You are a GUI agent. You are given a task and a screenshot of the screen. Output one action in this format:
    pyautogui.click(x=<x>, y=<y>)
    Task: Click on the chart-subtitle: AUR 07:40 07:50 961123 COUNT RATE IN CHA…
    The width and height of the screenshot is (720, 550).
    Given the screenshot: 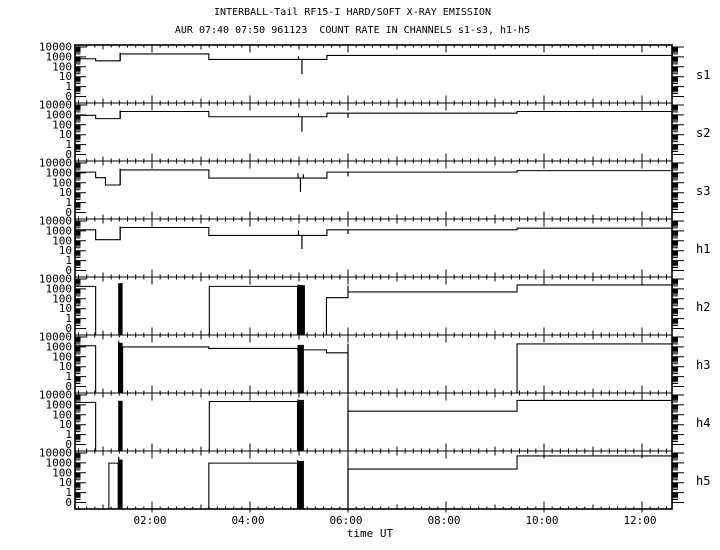 What is the action you would take?
    pyautogui.click(x=352, y=30)
    